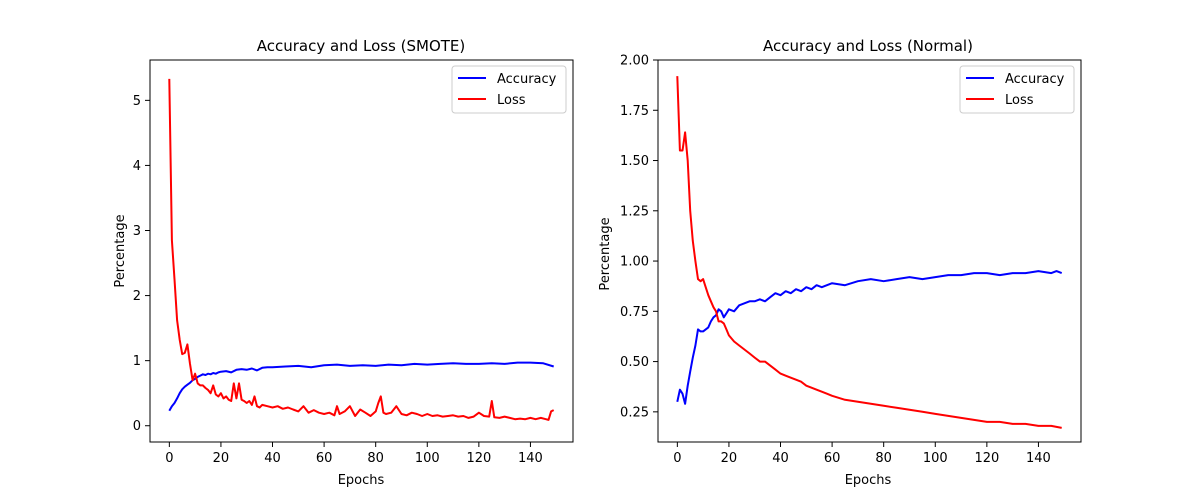  What do you see at coordinates (137, 426) in the screenshot?
I see `y-tick-label-smote: 0` at bounding box center [137, 426].